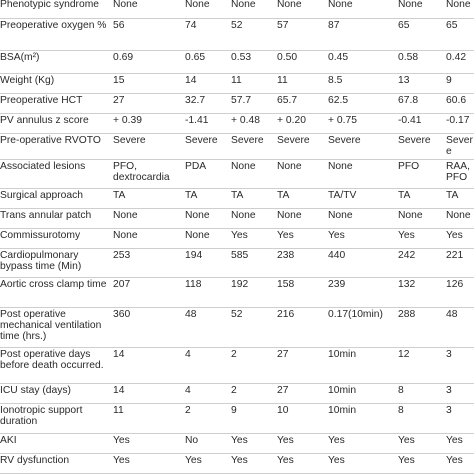  What do you see at coordinates (56, 9) in the screenshot?
I see `row-label: Phenotypic syndrome` at bounding box center [56, 9].